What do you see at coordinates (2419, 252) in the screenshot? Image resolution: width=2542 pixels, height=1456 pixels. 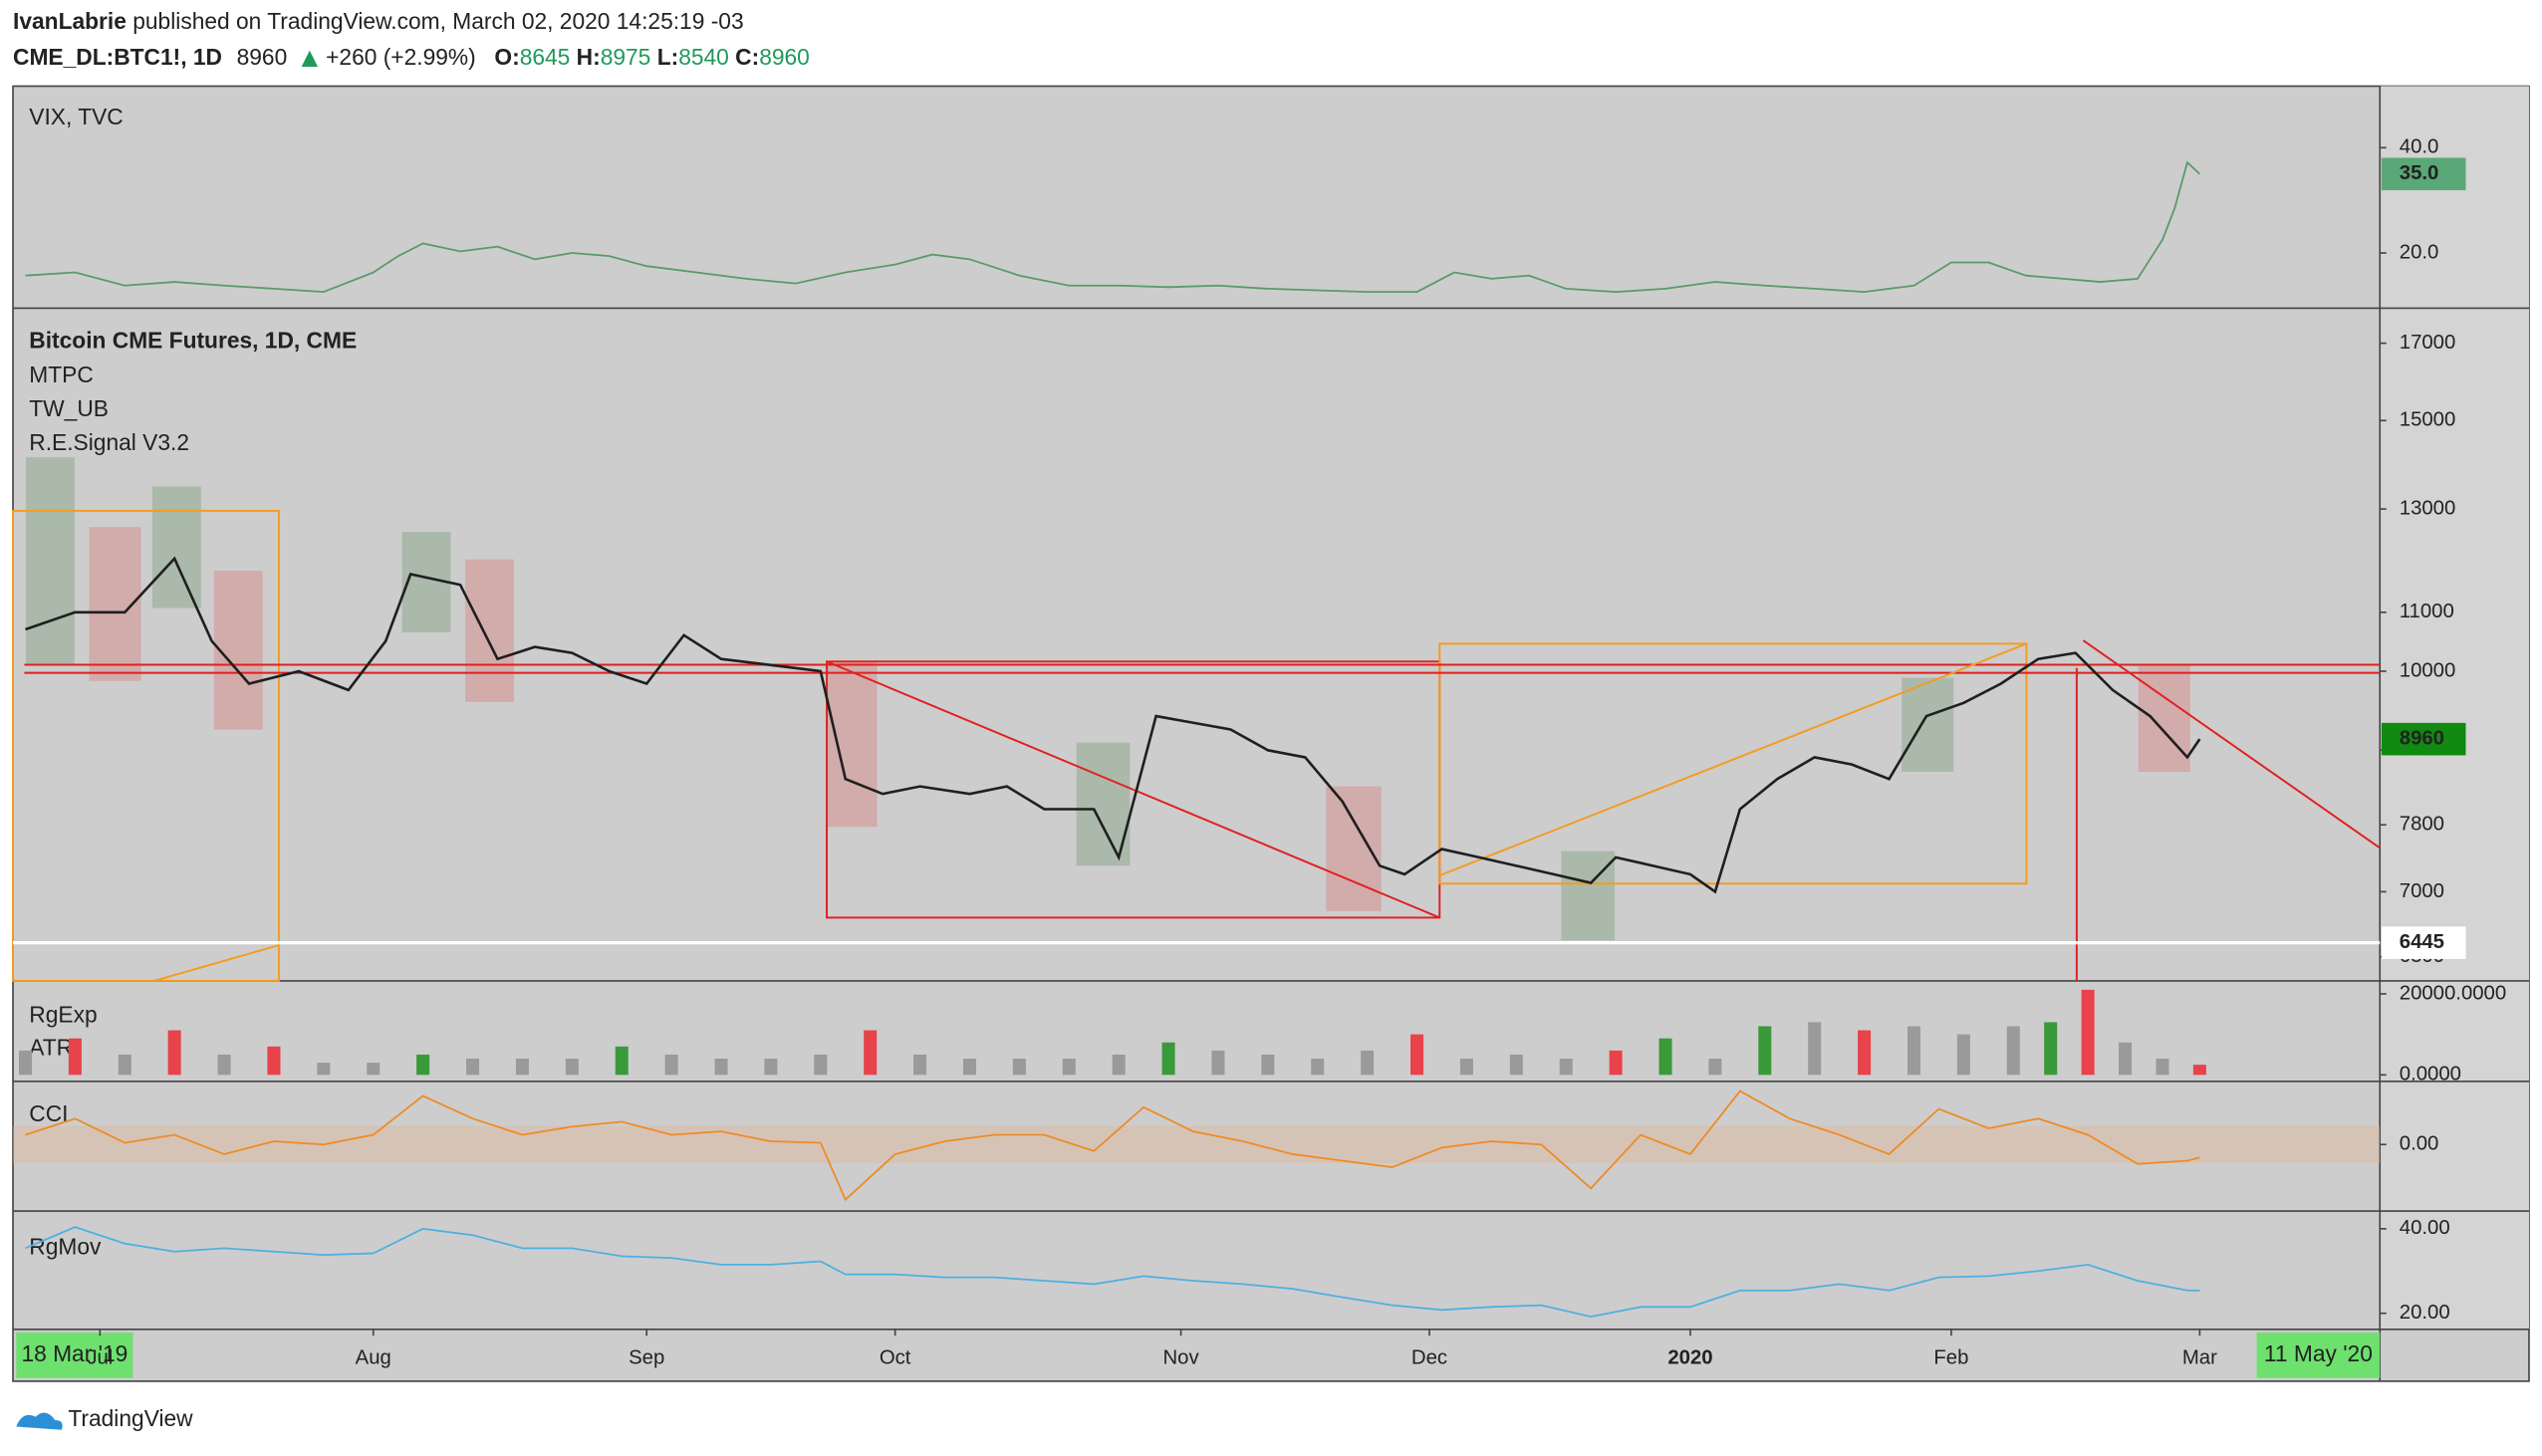 I see `y-tick-label: 20.0` at bounding box center [2419, 252].